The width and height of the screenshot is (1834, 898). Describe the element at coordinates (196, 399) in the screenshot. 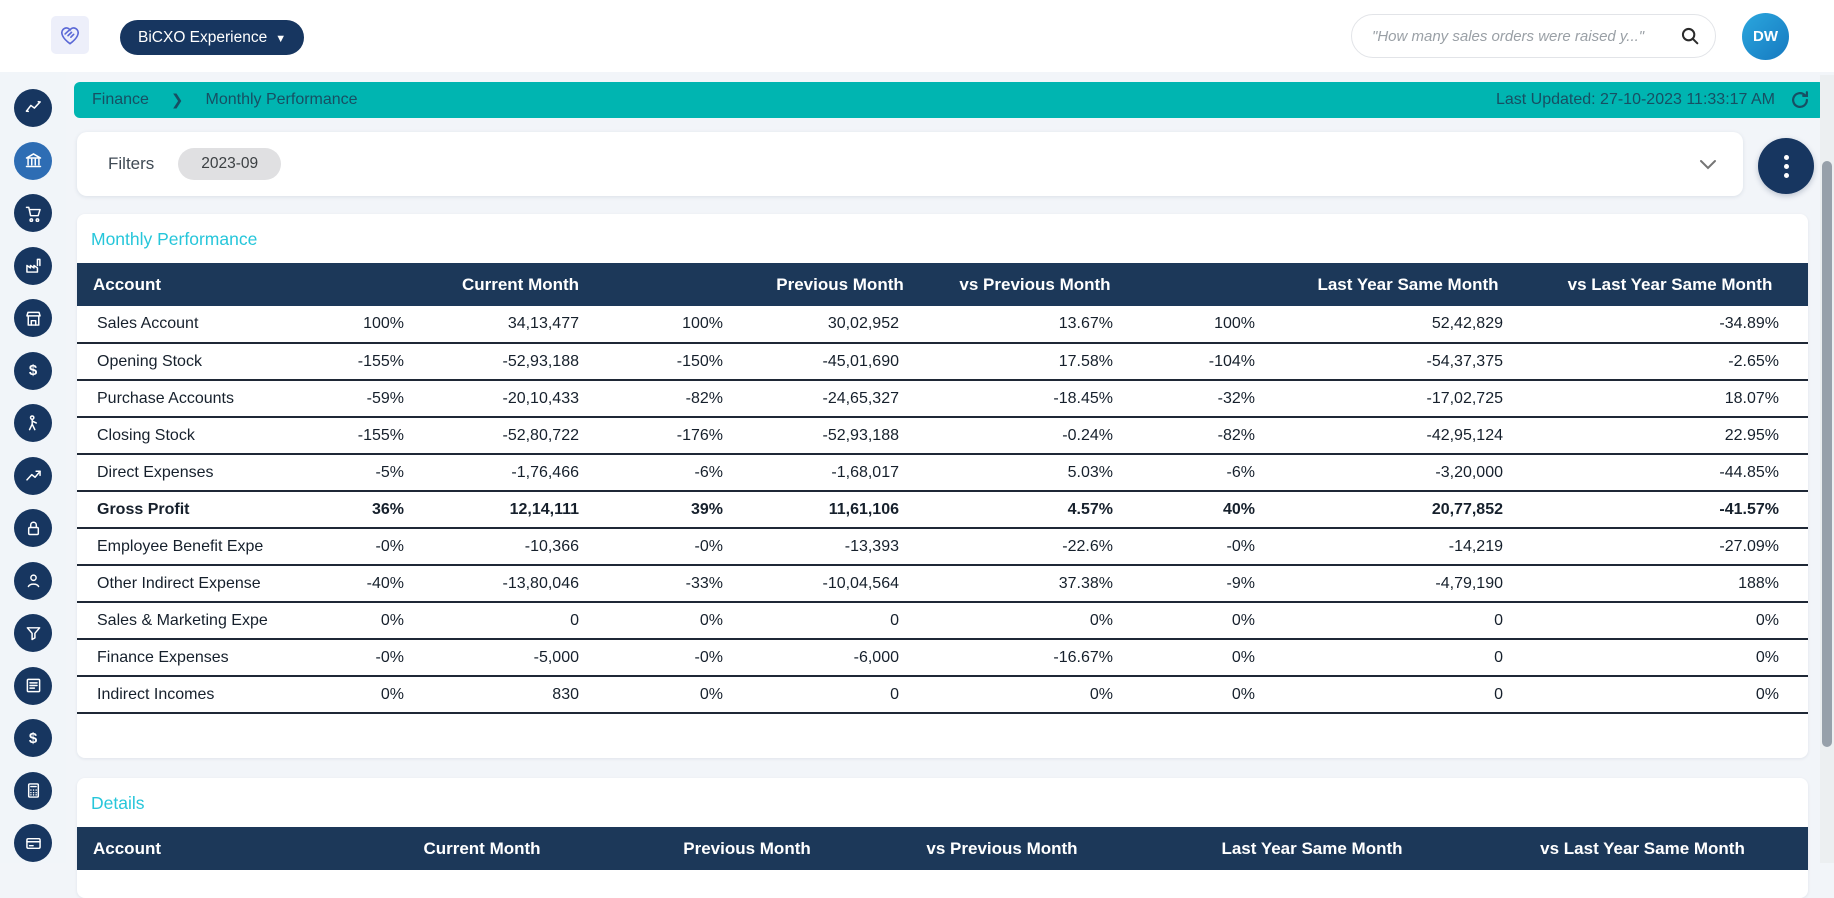

I see `cell-account: Purchase Accounts` at that location.